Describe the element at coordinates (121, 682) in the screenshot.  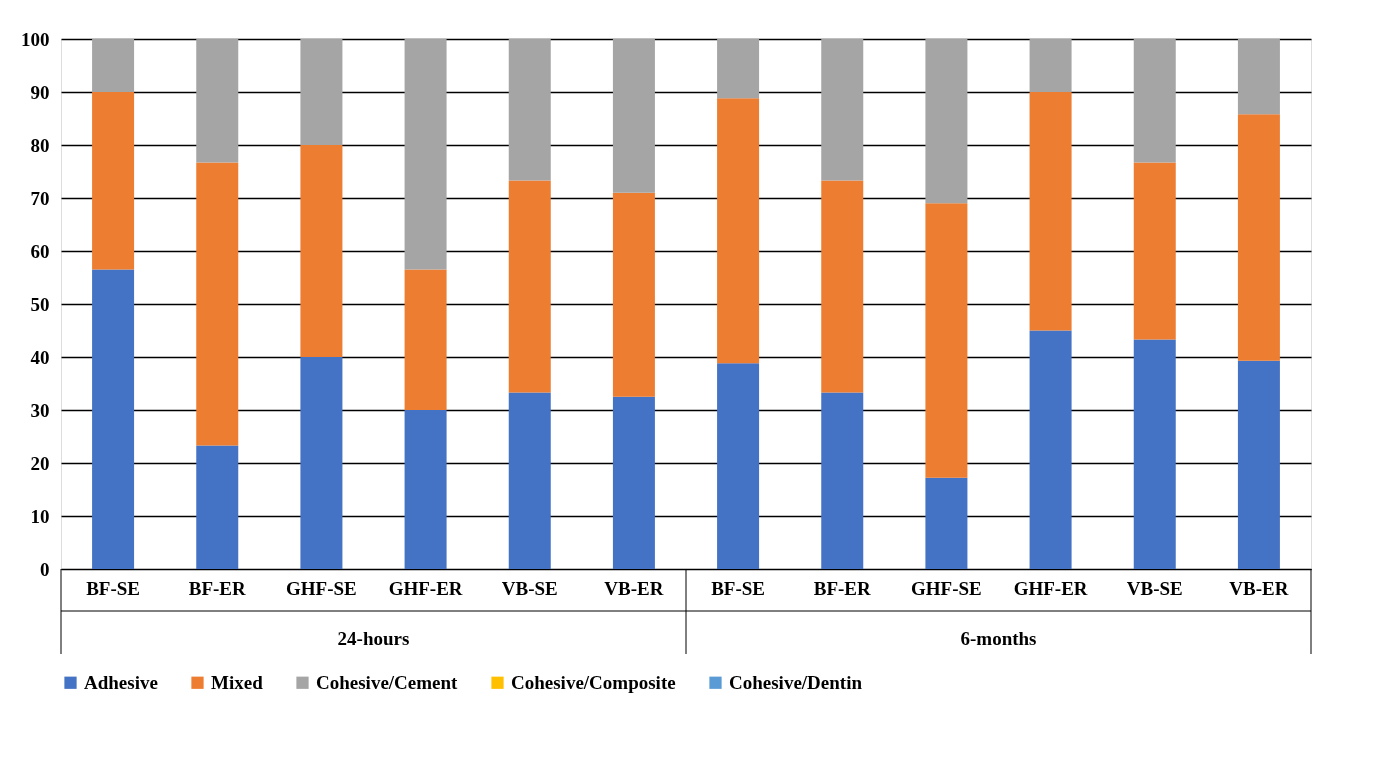
I see `legend-label: Adhesive` at that location.